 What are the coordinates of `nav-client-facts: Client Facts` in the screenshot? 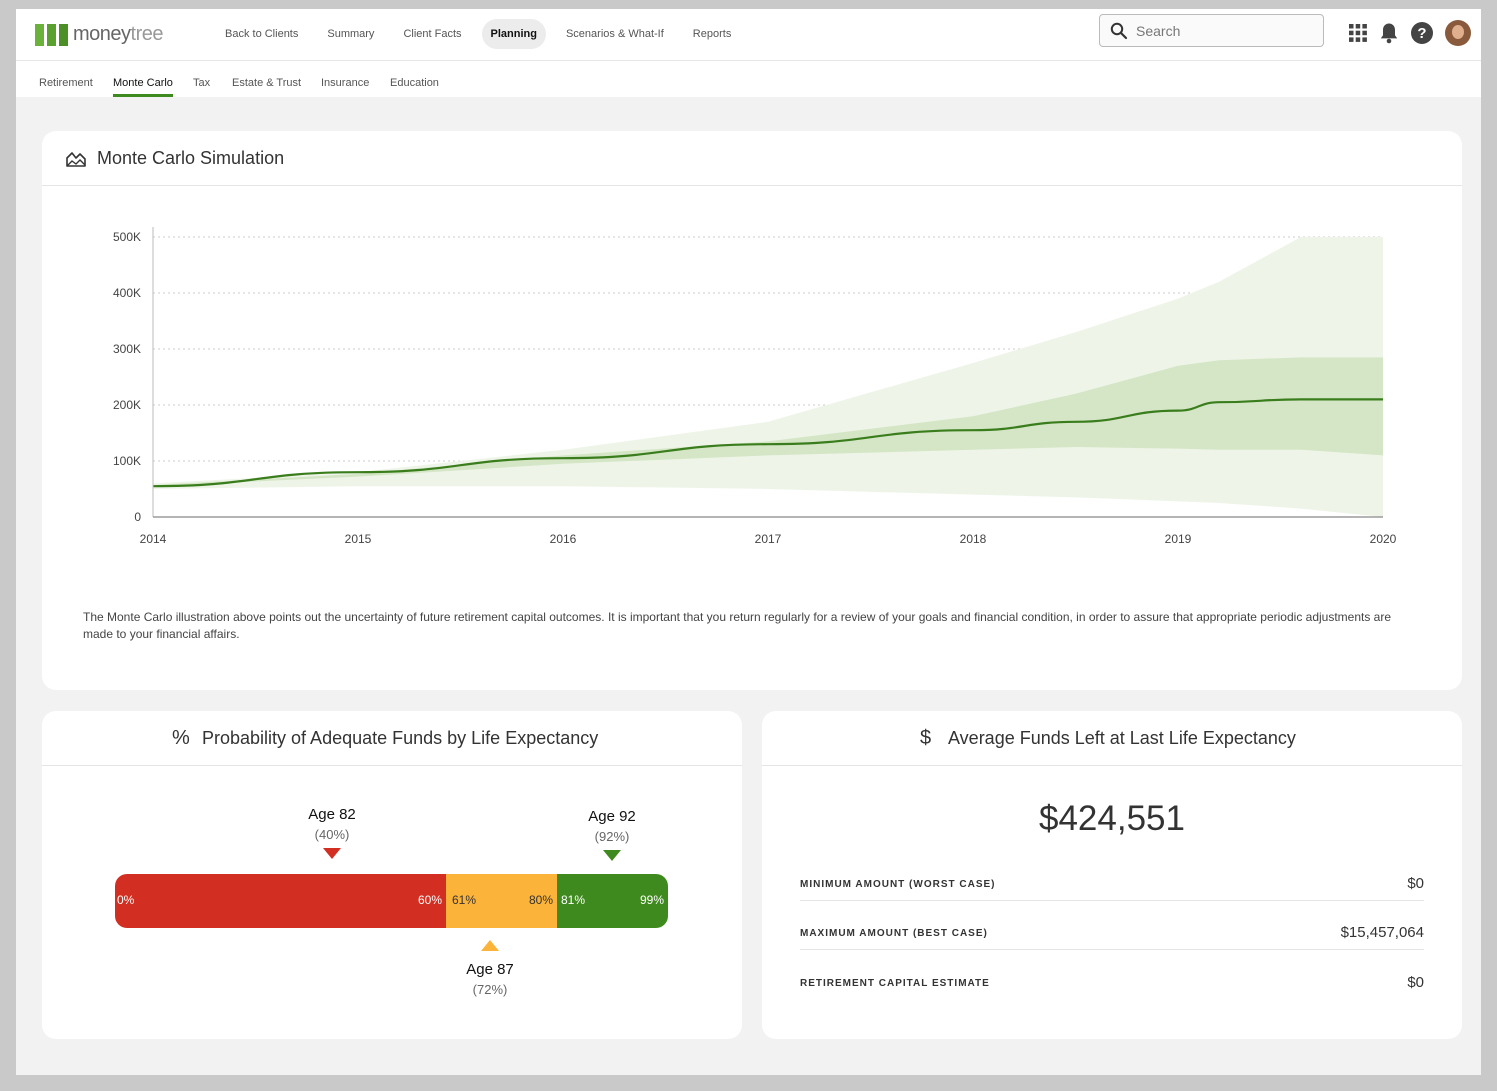 It's located at (432, 34).